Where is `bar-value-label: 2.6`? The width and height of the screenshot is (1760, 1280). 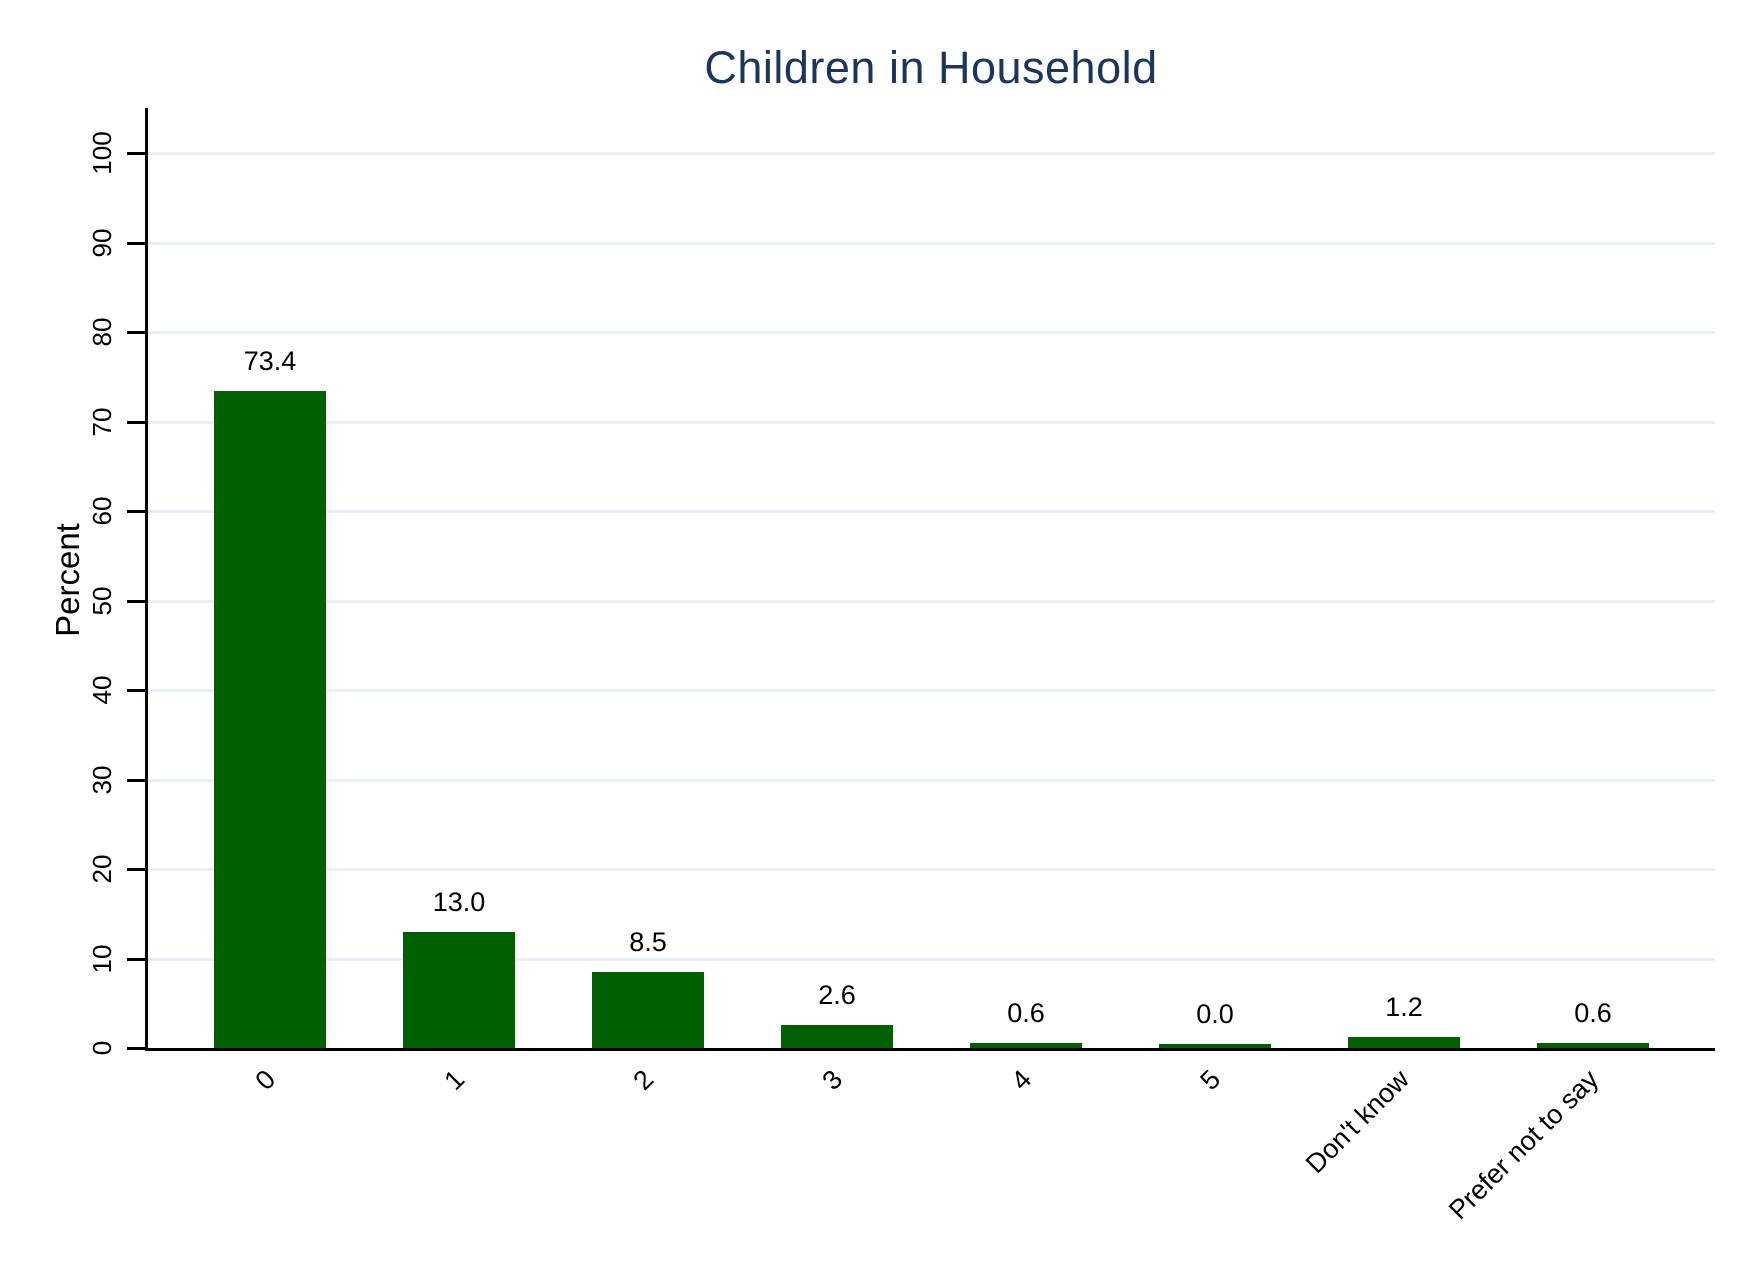 bar-value-label: 2.6 is located at coordinates (837, 995).